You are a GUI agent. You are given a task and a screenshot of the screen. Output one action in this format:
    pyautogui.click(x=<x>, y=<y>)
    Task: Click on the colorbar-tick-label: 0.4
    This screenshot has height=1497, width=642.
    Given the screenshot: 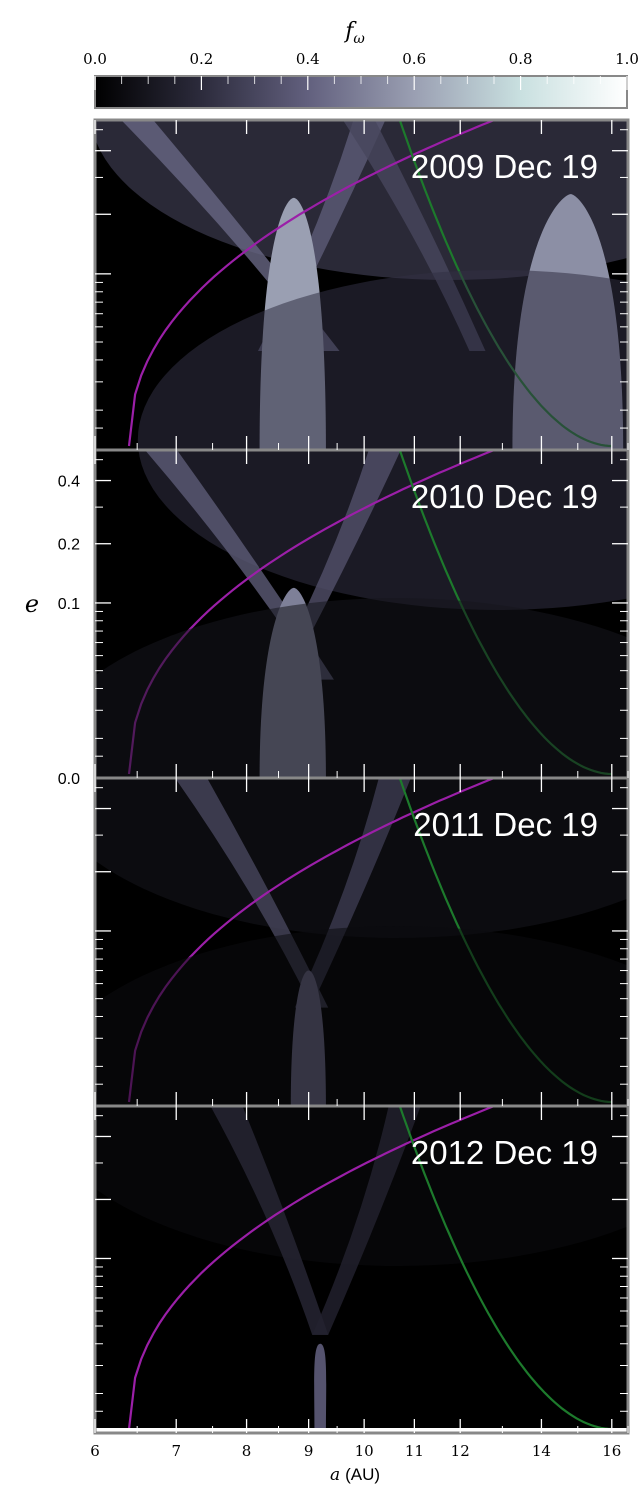 What is the action you would take?
    pyautogui.click(x=308, y=59)
    